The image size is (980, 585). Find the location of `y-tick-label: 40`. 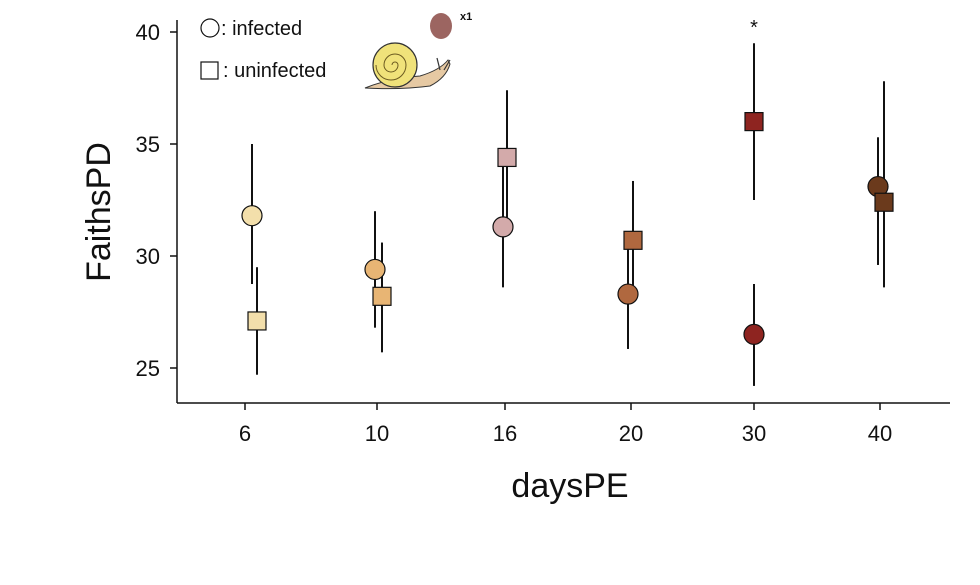

y-tick-label: 40 is located at coordinates (148, 32).